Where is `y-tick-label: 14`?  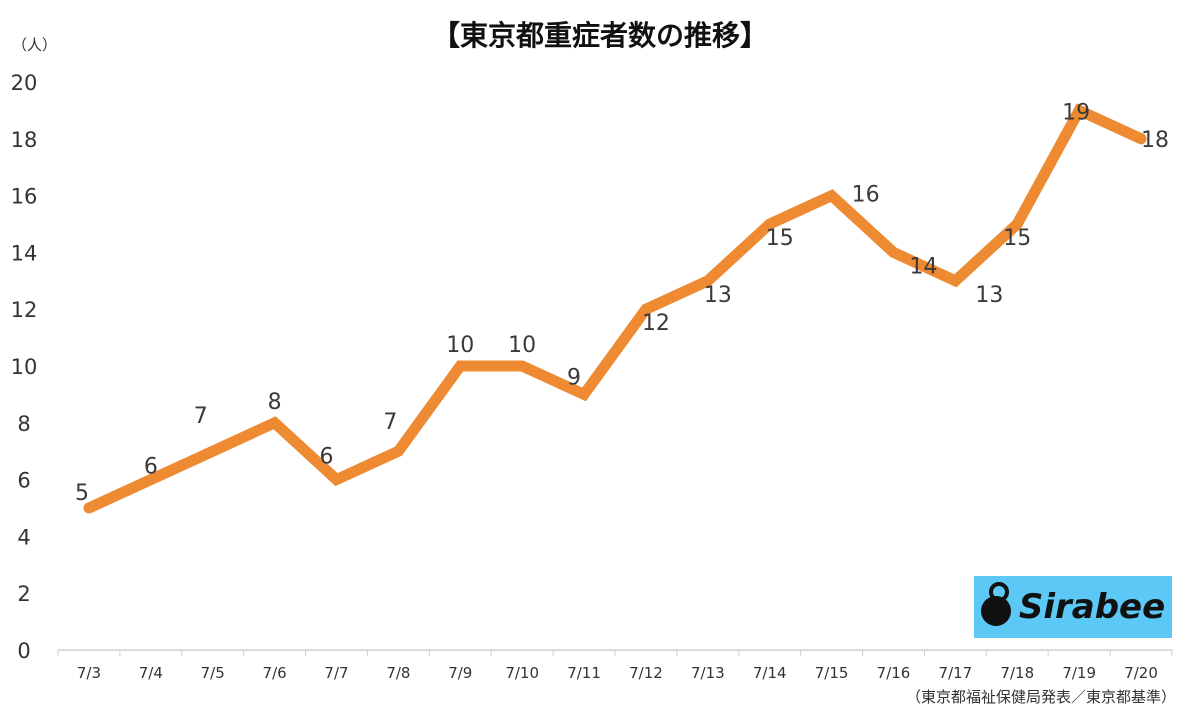
y-tick-label: 14 is located at coordinates (24, 253).